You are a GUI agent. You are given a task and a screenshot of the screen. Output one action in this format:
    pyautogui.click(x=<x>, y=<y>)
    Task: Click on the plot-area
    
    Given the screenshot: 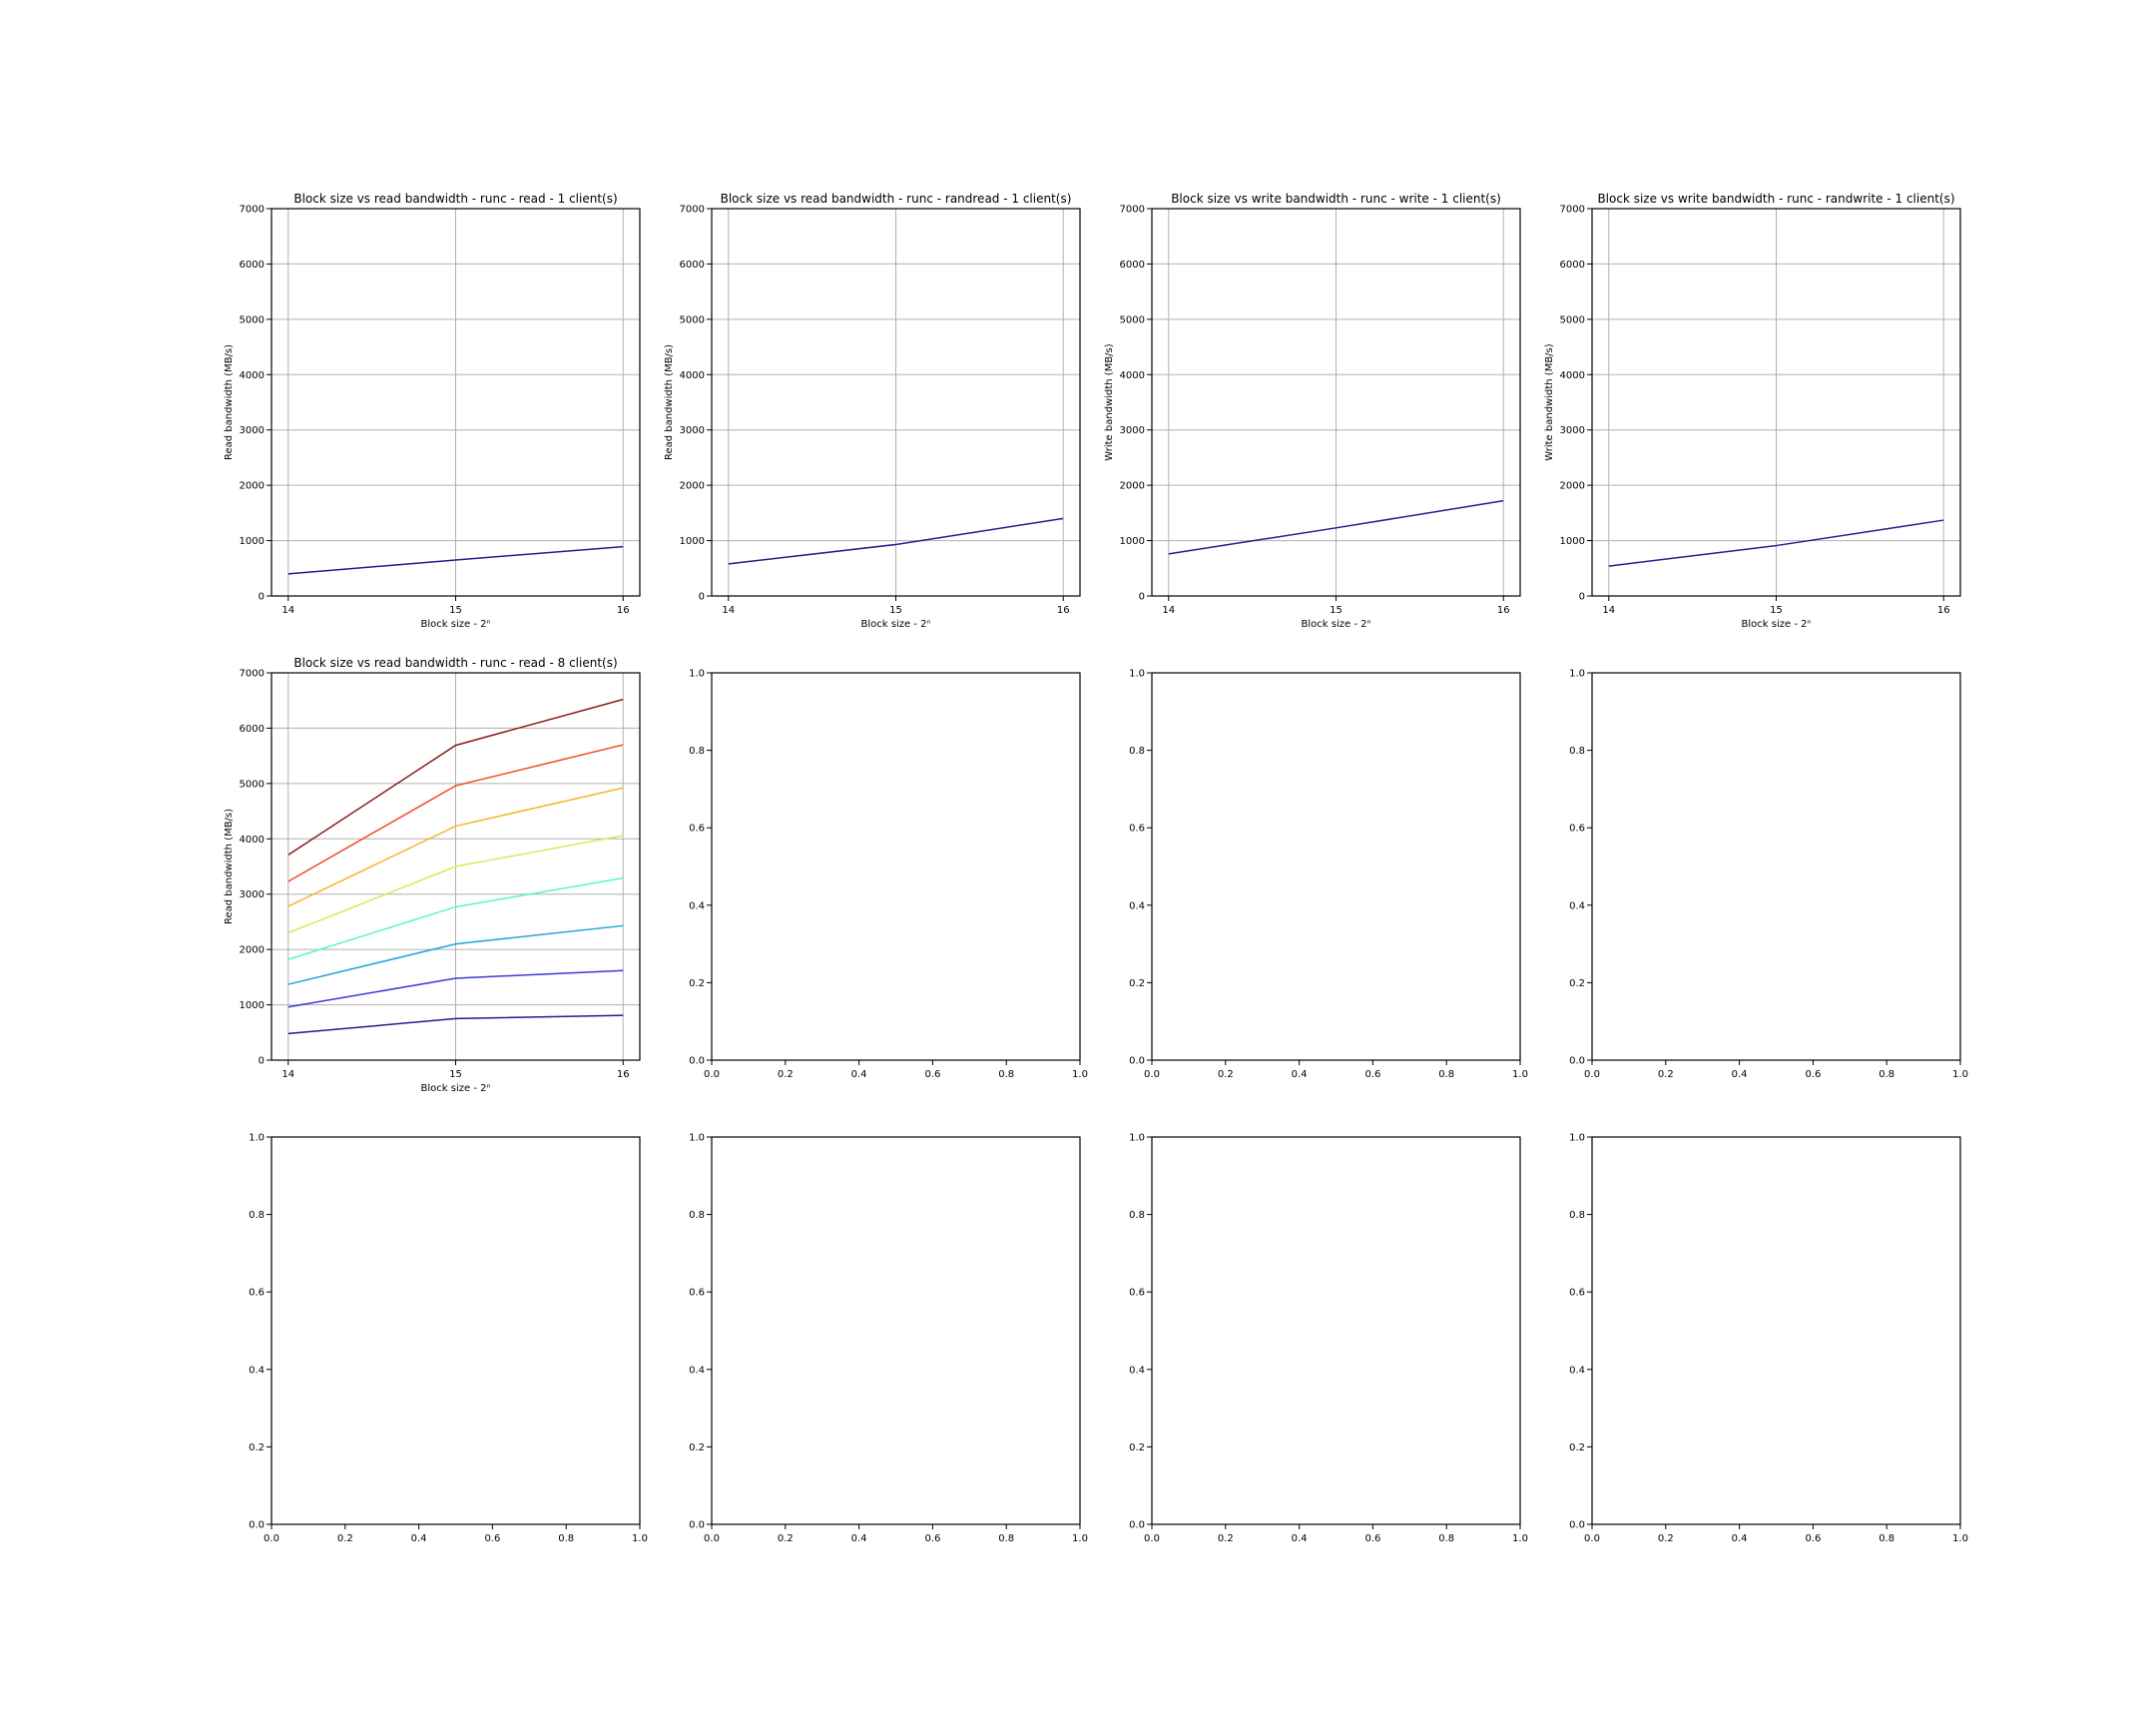 What is the action you would take?
    pyautogui.click(x=1336, y=866)
    